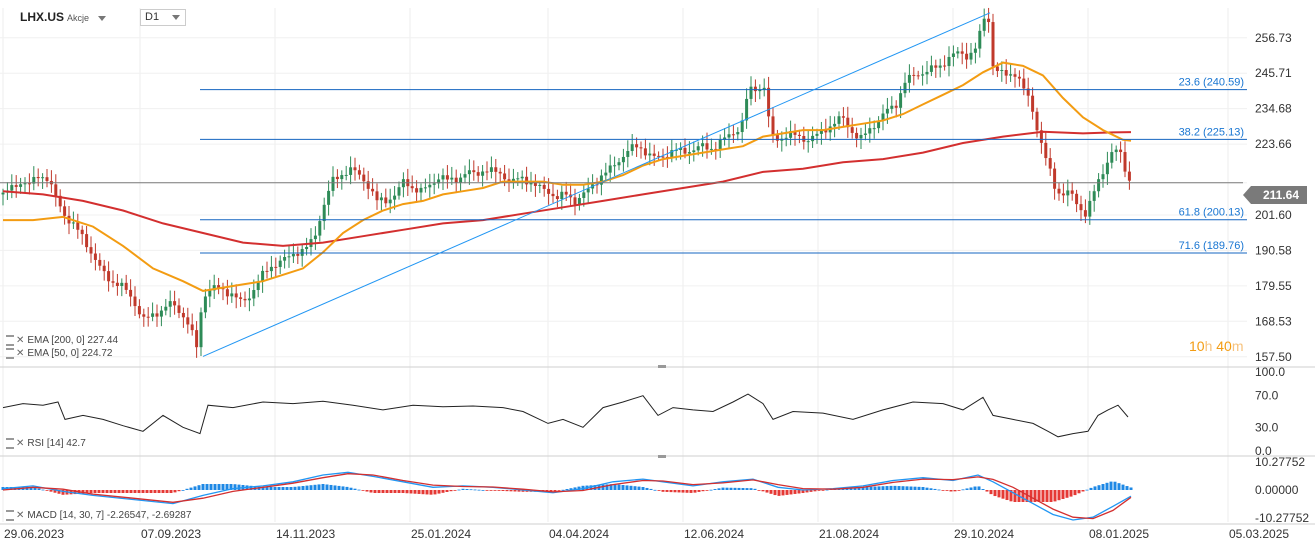  Describe the element at coordinates (46, 443) in the screenshot. I see `legend-rsi: ✕ RSI [14] 42.7` at that location.